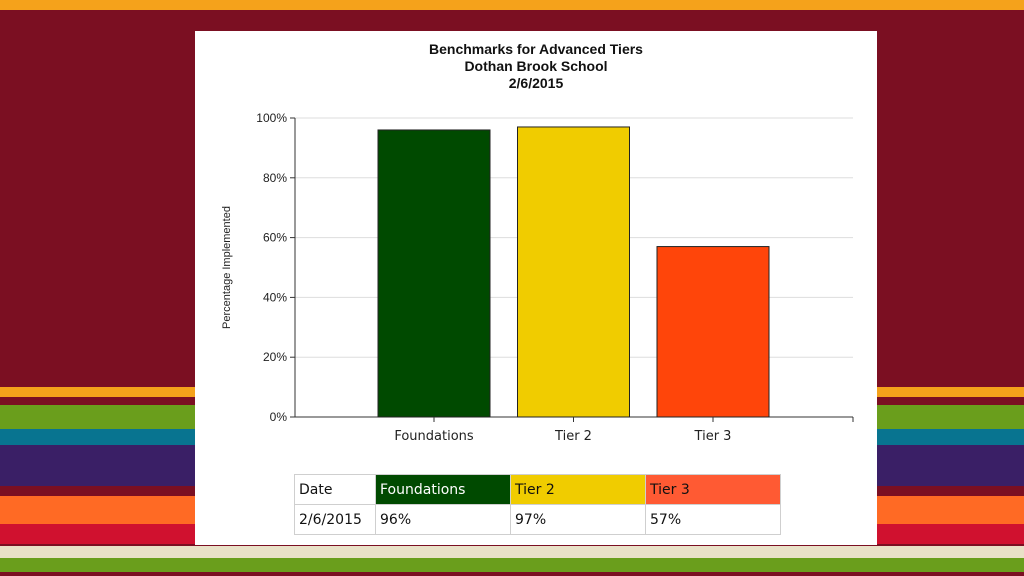  I want to click on table-header-row: Date Foundations Tier 2 Tier 3, so click(537, 489).